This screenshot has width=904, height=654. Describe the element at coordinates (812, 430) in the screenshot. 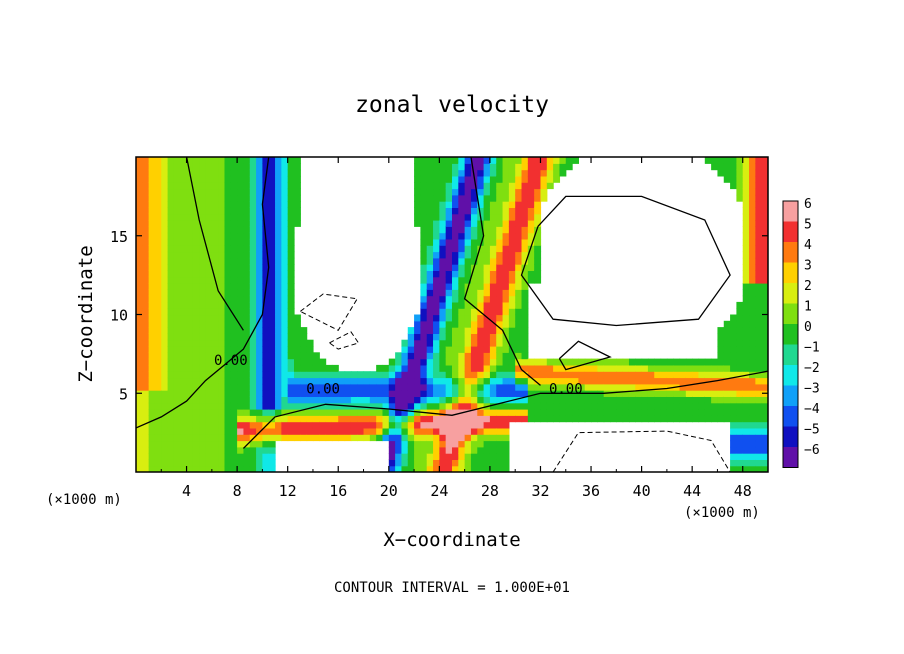

I see `colorbar-label: −5` at that location.